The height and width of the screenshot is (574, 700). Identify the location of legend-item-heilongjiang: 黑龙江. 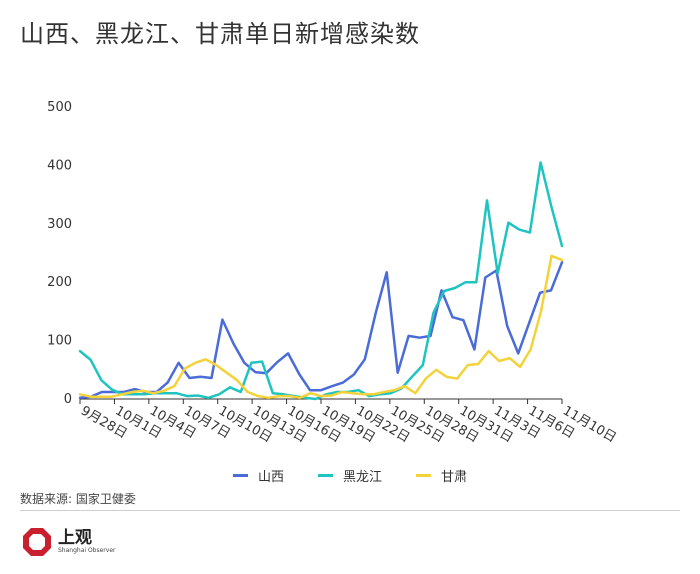
(349, 475).